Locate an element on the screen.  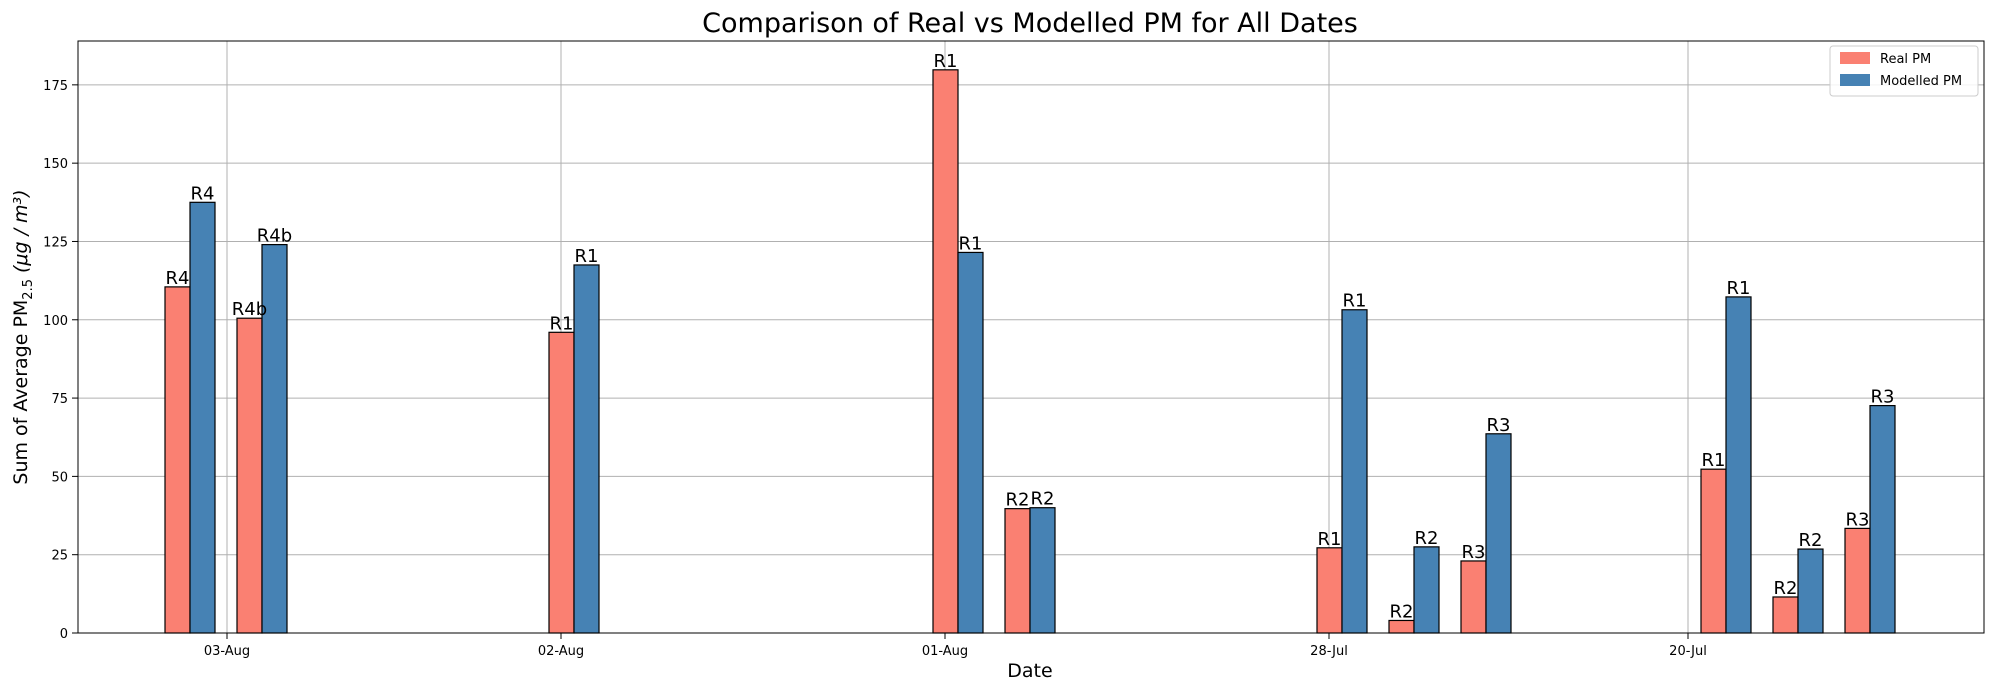
y-axis-label-units: (μg / m³) is located at coordinates (21, 231).